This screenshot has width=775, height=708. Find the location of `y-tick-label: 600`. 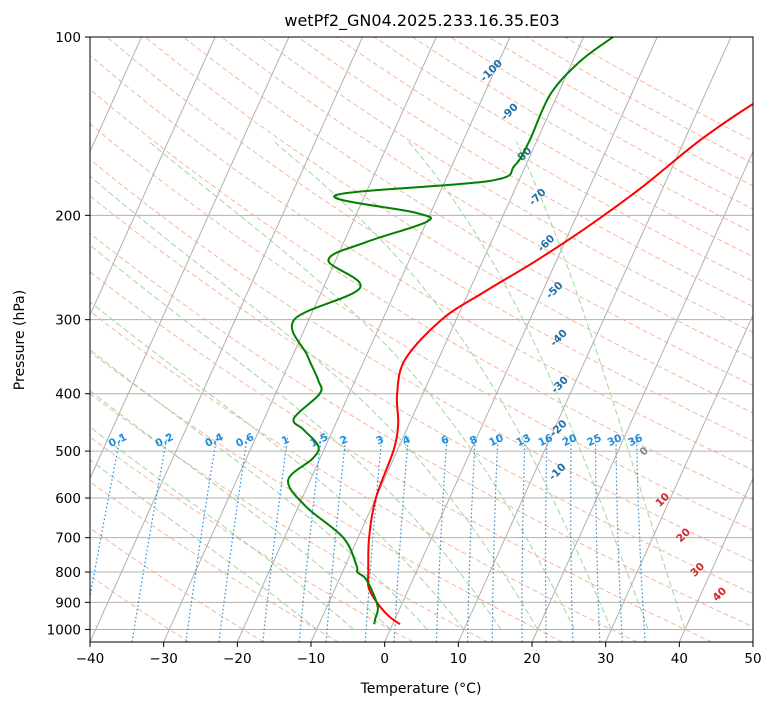

y-tick-label: 600 is located at coordinates (68, 499).